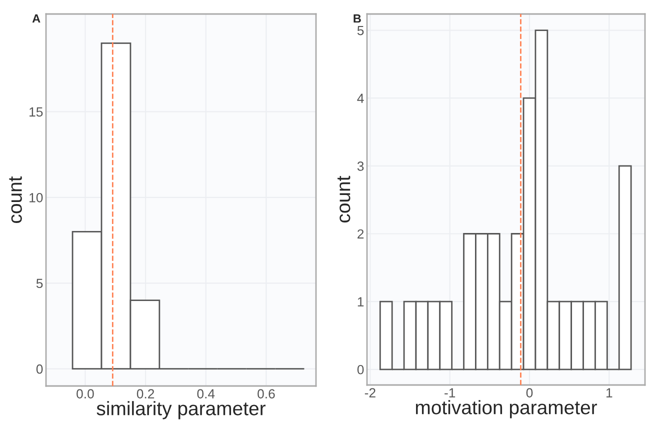  Describe the element at coordinates (507, 409) in the screenshot. I see `x-axis-title: motivation parameter` at that location.